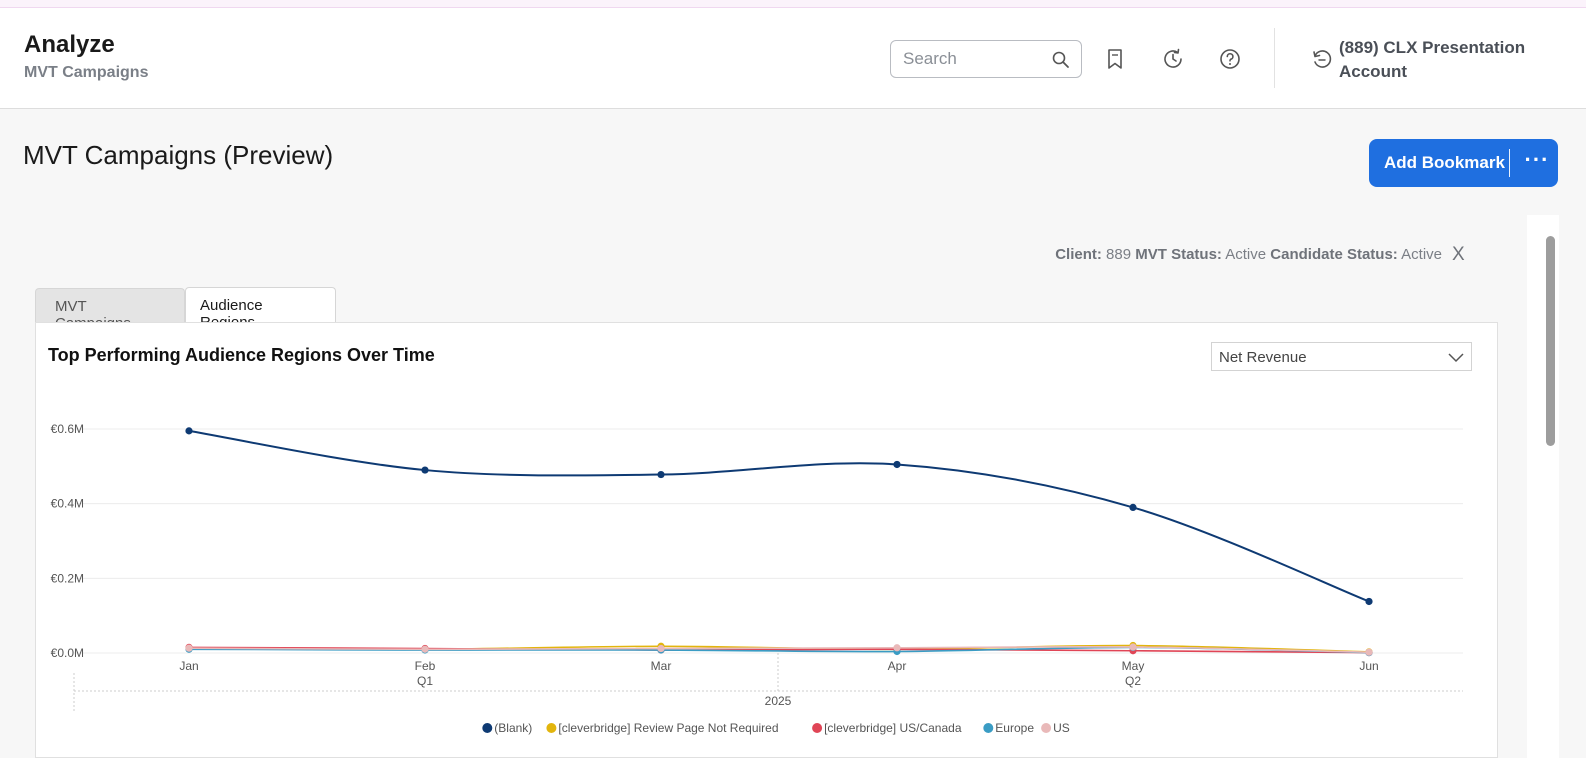 This screenshot has height=758, width=1586. Describe the element at coordinates (1178, 254) in the screenshot. I see `filter-mvt-status-label: MVT Status:` at that location.